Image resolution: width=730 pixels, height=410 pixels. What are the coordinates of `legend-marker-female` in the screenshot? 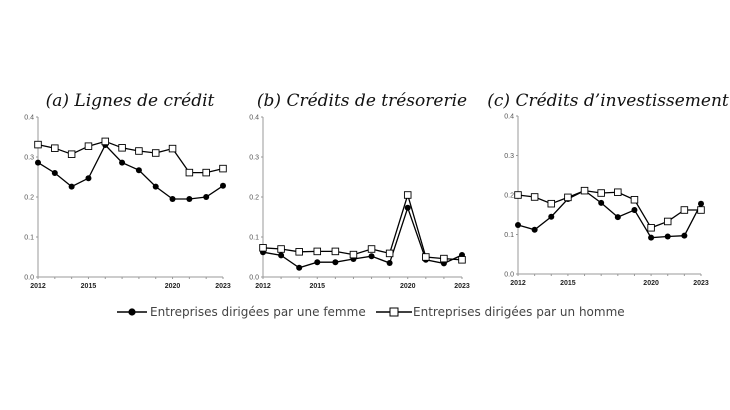 It's located at (132, 312).